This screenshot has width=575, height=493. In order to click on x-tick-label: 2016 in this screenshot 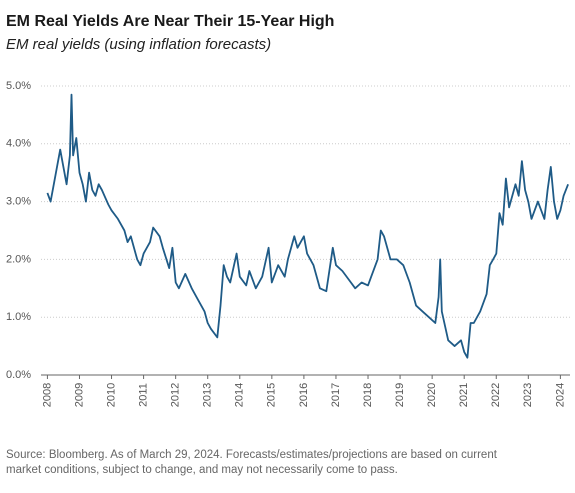, I will do `click(304, 395)`.